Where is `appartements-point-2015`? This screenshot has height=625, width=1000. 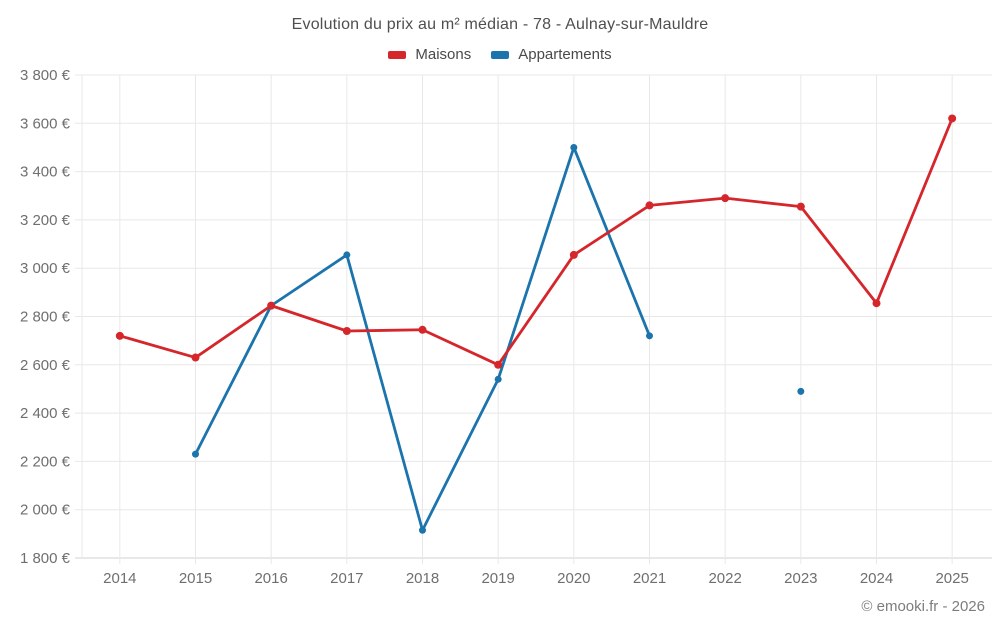 appartements-point-2015 is located at coordinates (195, 454).